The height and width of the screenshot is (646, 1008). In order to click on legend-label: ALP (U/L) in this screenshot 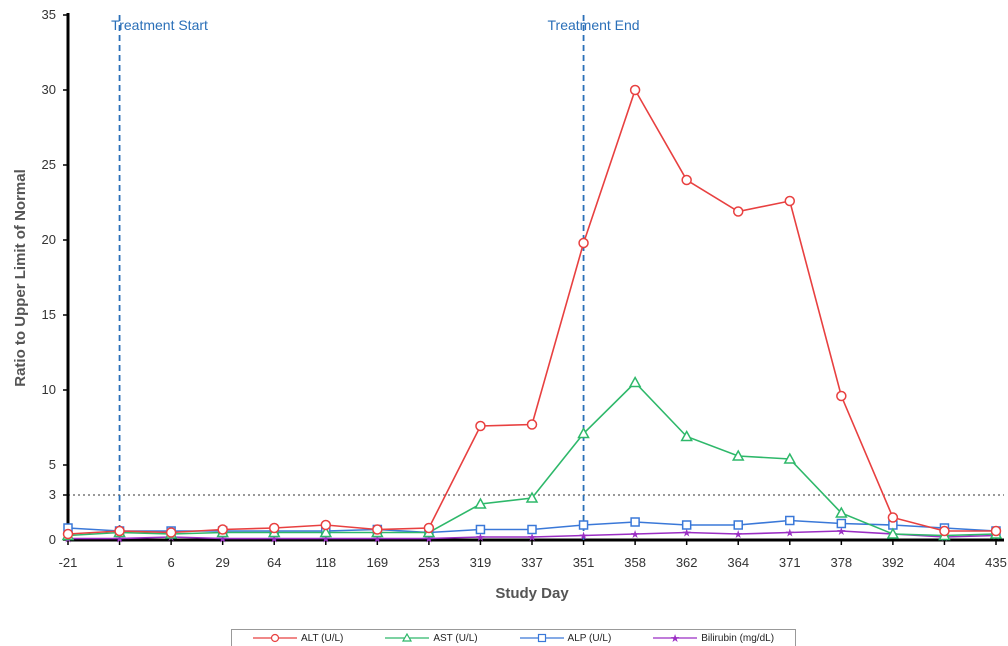, I will do `click(589, 638)`.